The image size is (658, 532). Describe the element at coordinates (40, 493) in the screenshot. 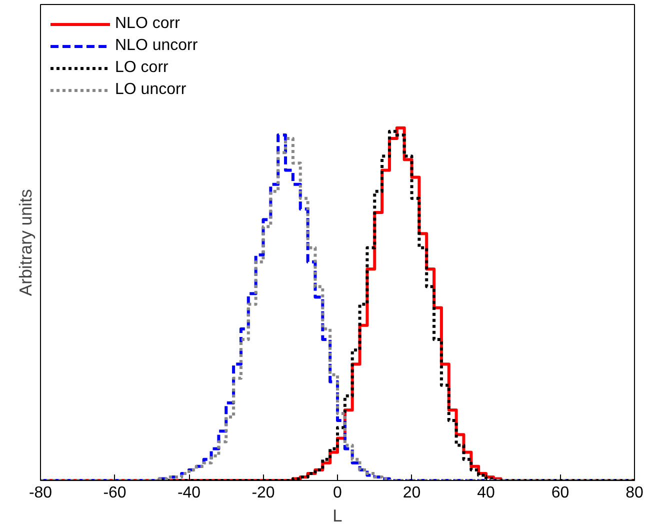

I see `x-tick-label: -80` at that location.